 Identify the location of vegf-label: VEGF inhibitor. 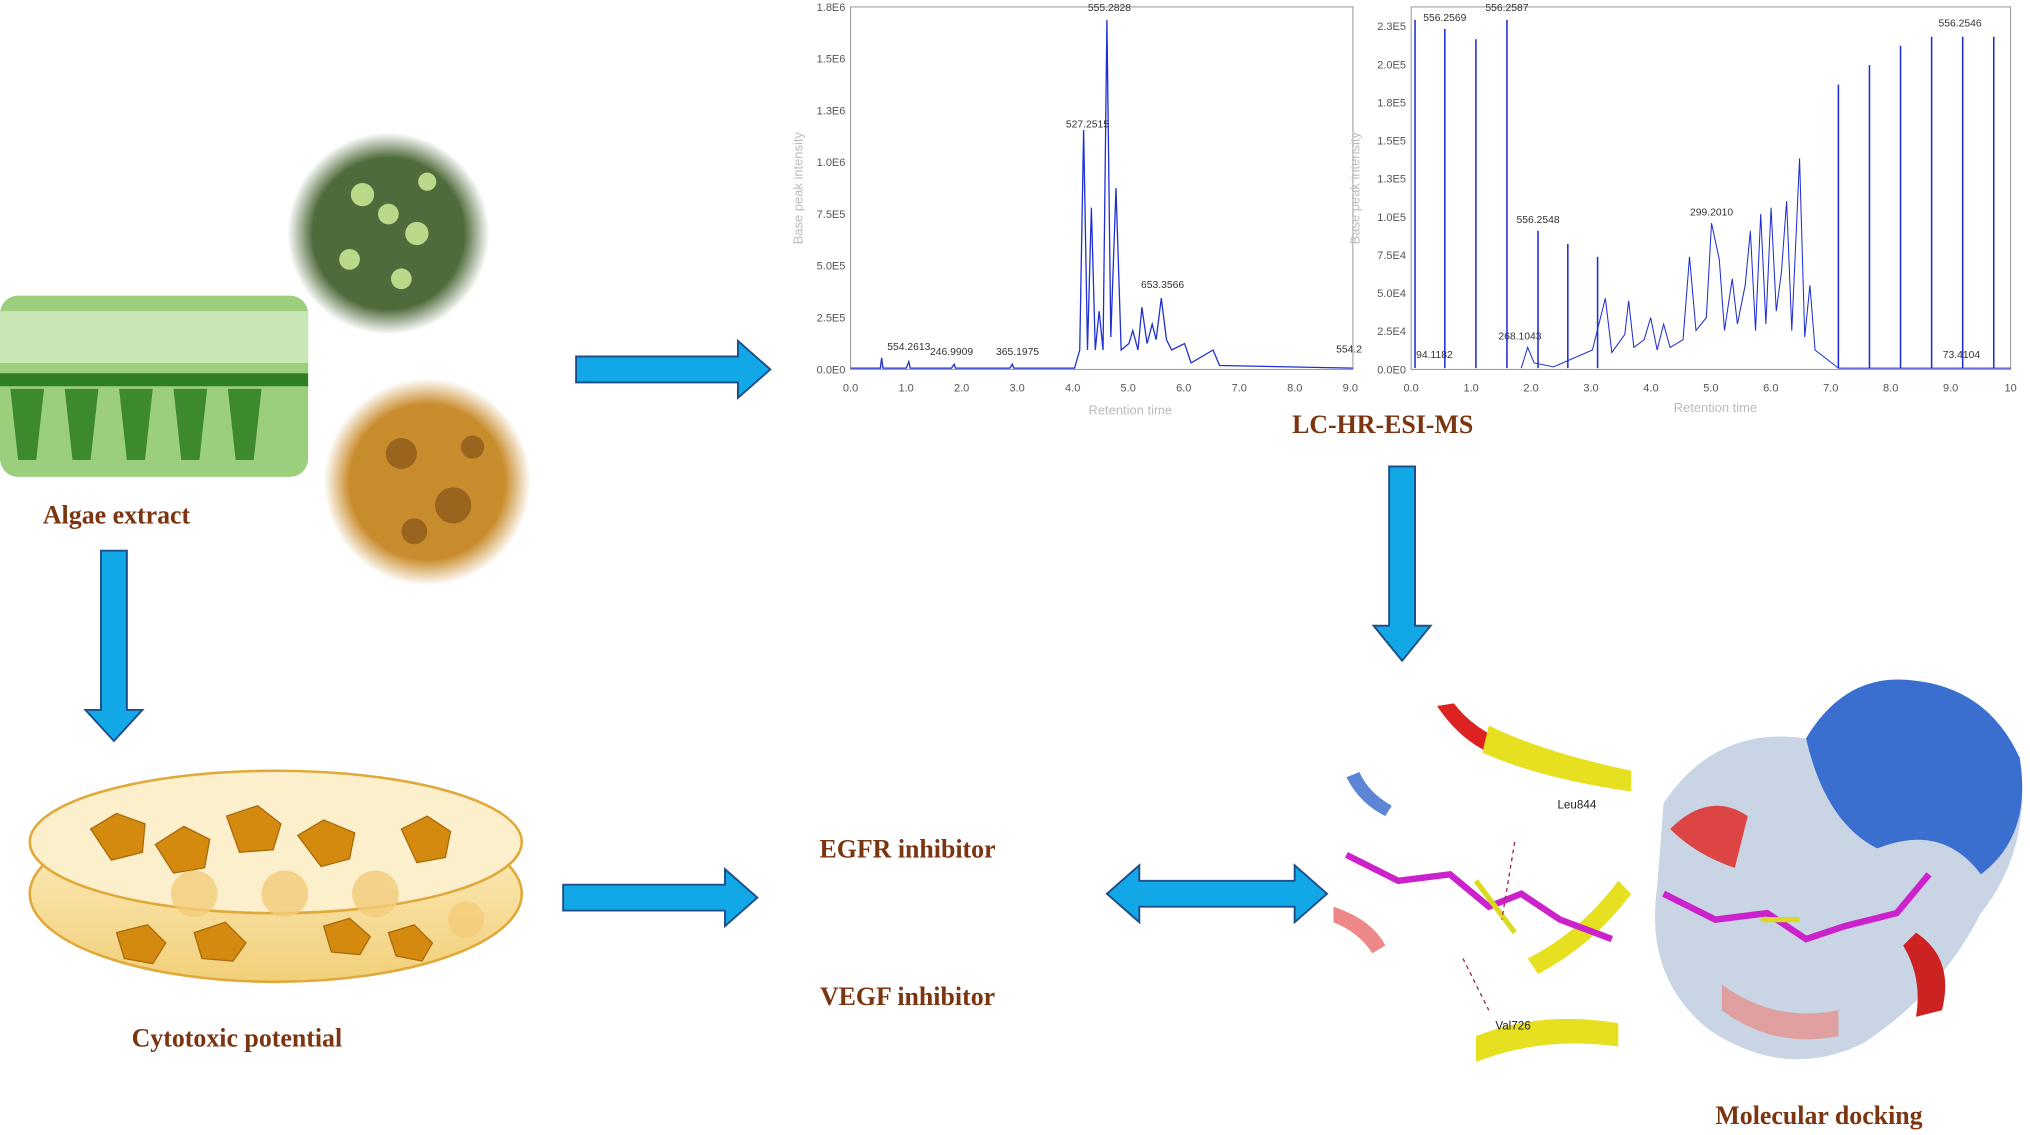
(907, 996).